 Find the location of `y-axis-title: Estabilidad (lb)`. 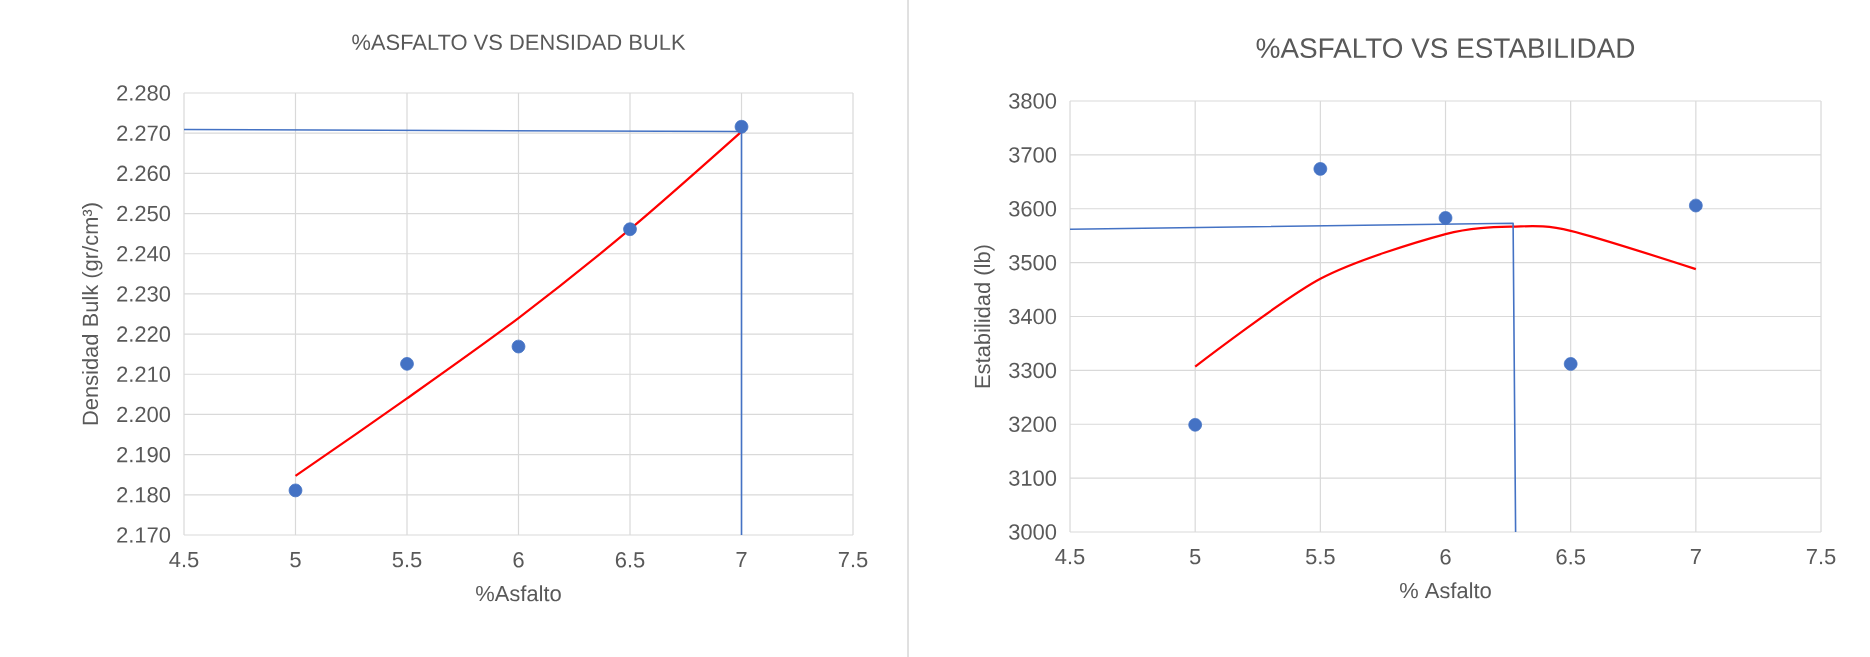

y-axis-title: Estabilidad (lb) is located at coordinates (984, 316).